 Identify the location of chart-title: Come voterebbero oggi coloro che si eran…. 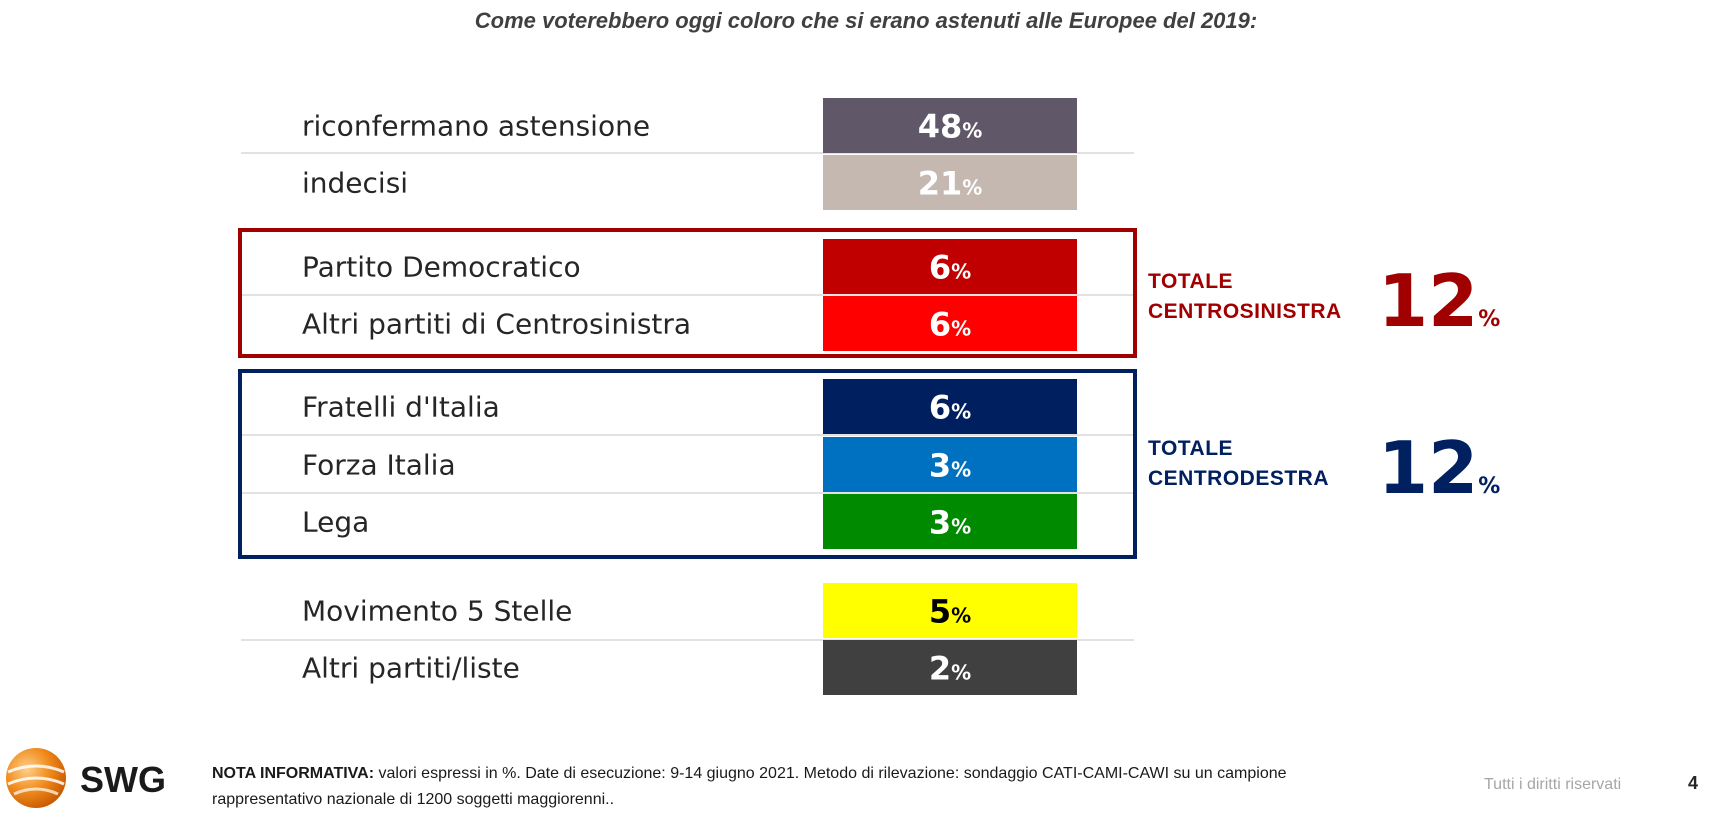
(866, 20).